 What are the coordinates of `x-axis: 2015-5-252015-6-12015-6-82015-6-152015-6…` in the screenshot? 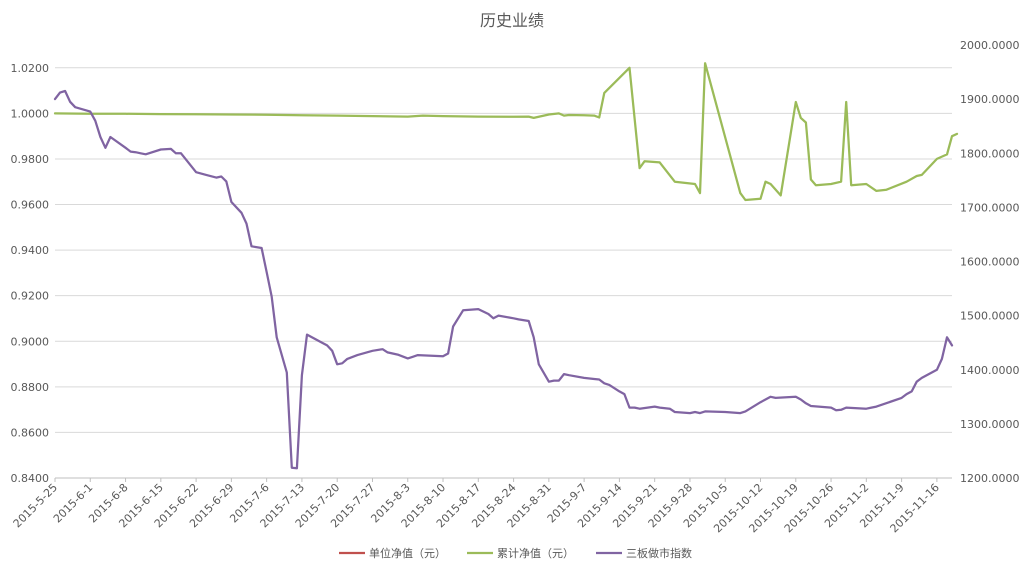 It's located at (481, 506).